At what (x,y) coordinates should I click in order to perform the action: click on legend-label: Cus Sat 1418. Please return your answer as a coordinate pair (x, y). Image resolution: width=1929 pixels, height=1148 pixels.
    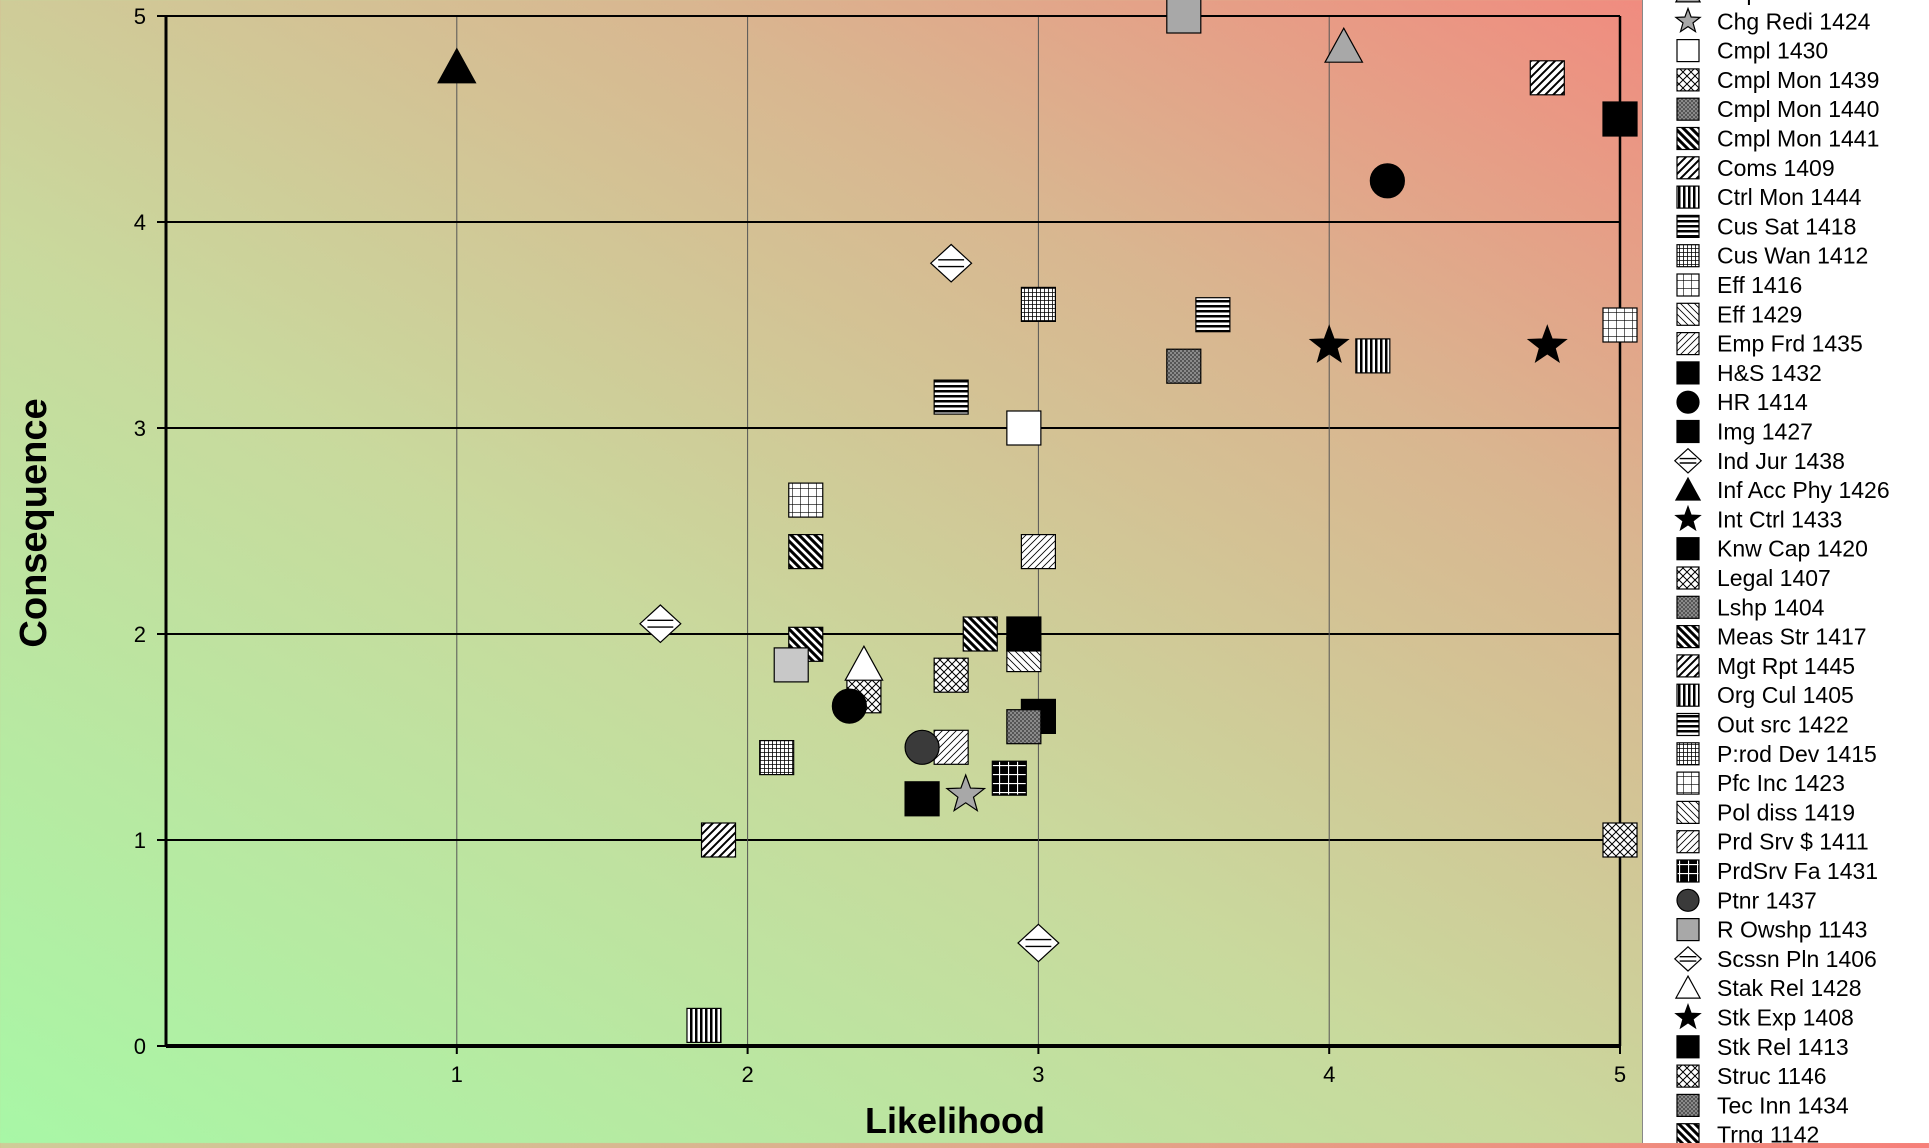
    Looking at the image, I should click on (1786, 226).